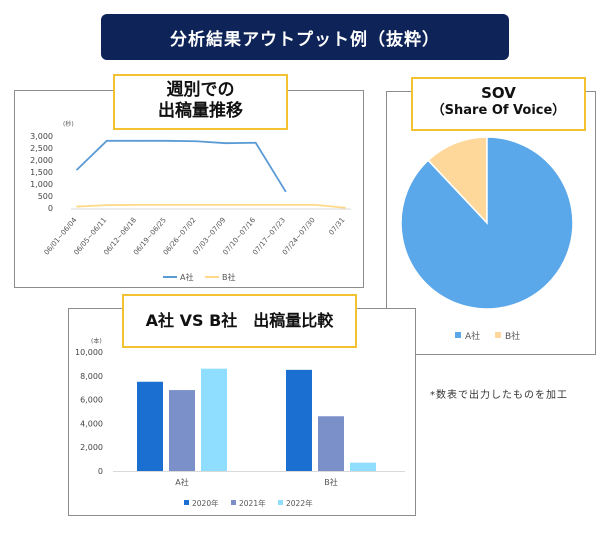  Describe the element at coordinates (89, 352) in the screenshot. I see `bar-ytick-label: 10,000` at that location.